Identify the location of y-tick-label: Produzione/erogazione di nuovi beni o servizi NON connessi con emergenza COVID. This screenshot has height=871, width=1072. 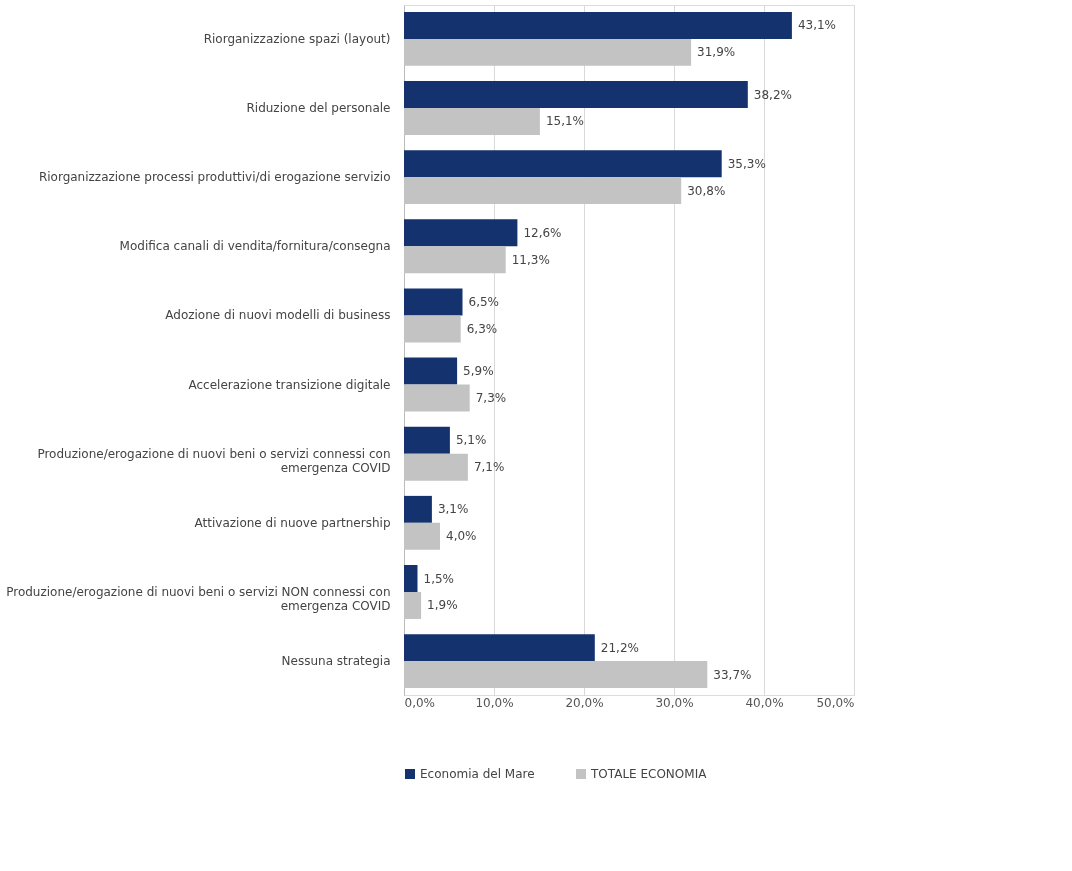
(198, 598).